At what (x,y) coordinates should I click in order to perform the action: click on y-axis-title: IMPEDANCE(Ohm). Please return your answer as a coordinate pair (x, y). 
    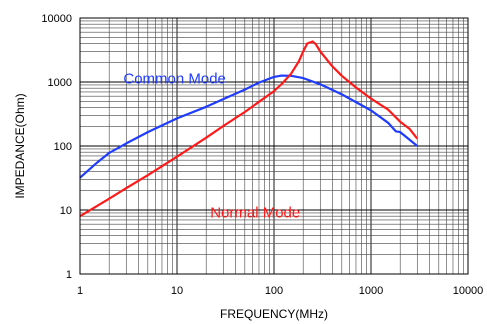
    Looking at the image, I should click on (20, 145).